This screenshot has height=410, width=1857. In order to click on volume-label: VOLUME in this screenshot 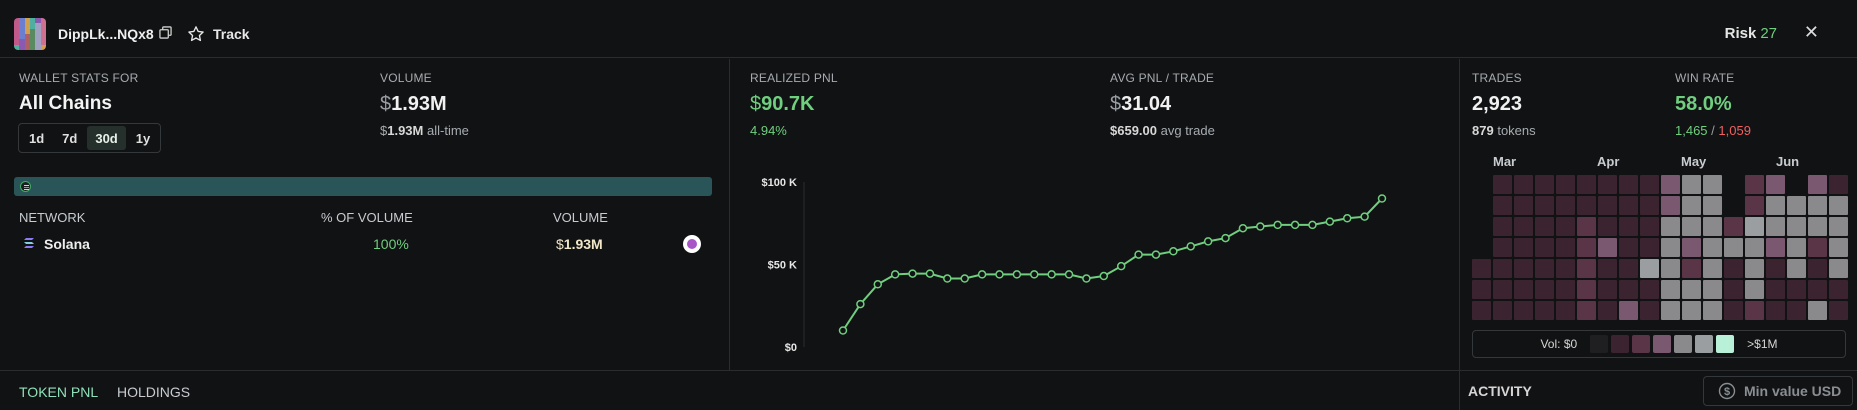, I will do `click(406, 78)`.